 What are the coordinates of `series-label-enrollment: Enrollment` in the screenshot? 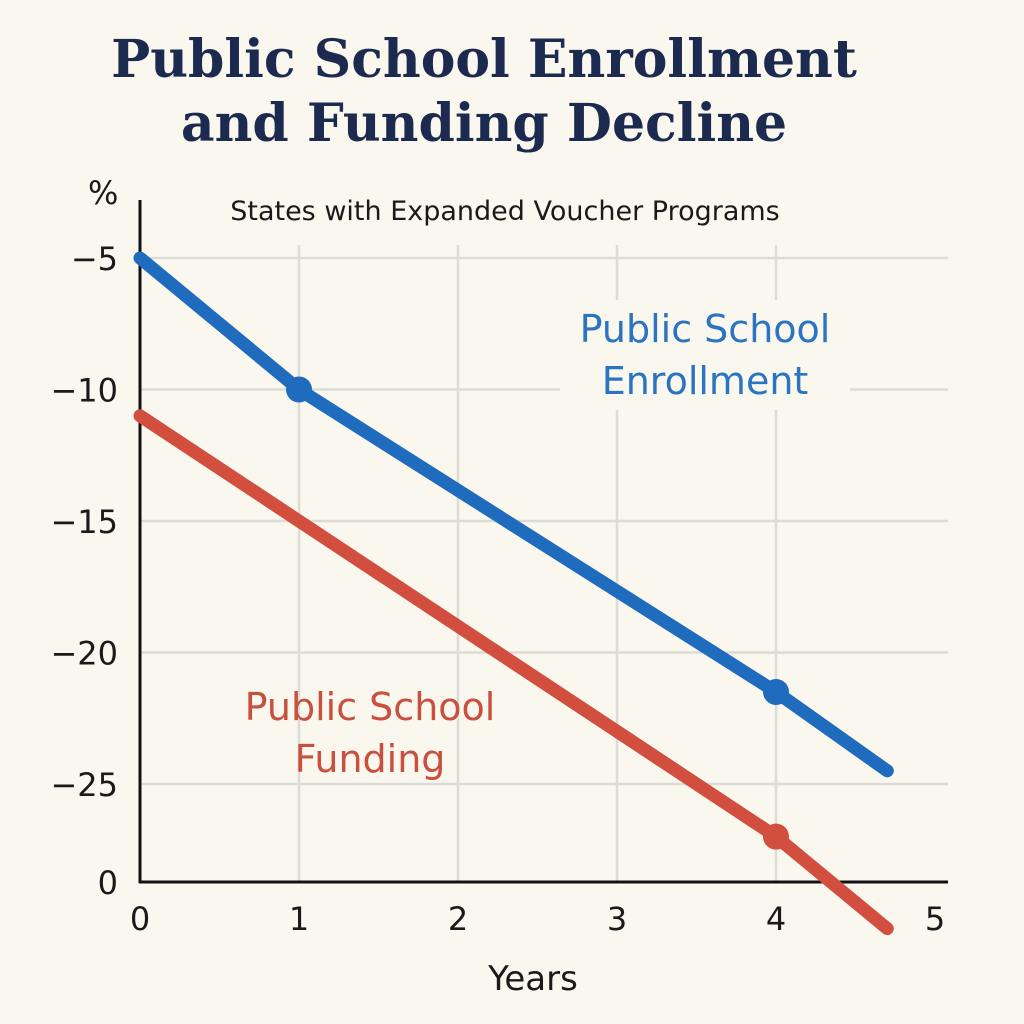 It's located at (705, 381).